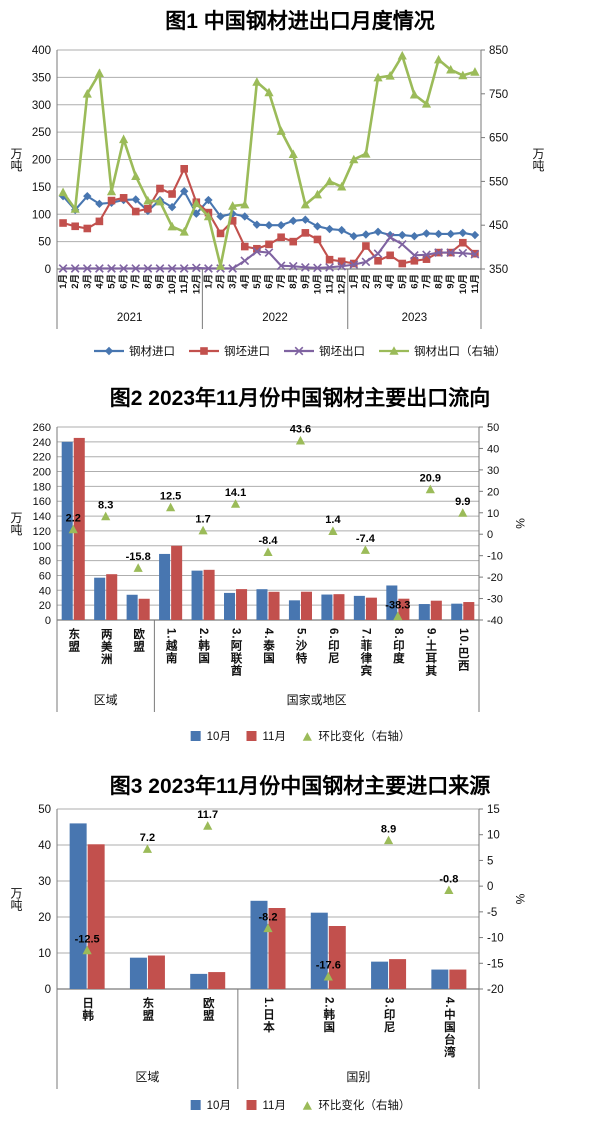  Describe the element at coordinates (257, 281) in the screenshot. I see `x-axis-tick-label: 5月` at that location.